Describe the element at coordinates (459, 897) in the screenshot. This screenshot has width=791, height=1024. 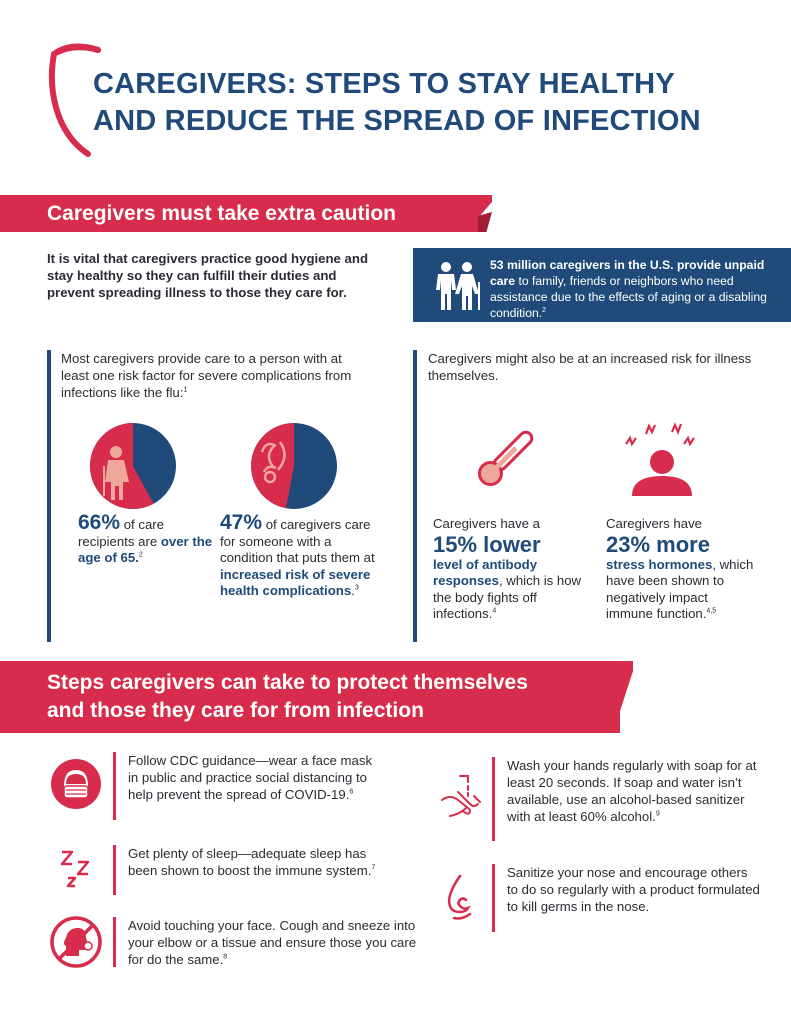
I see `nose-icon` at that location.